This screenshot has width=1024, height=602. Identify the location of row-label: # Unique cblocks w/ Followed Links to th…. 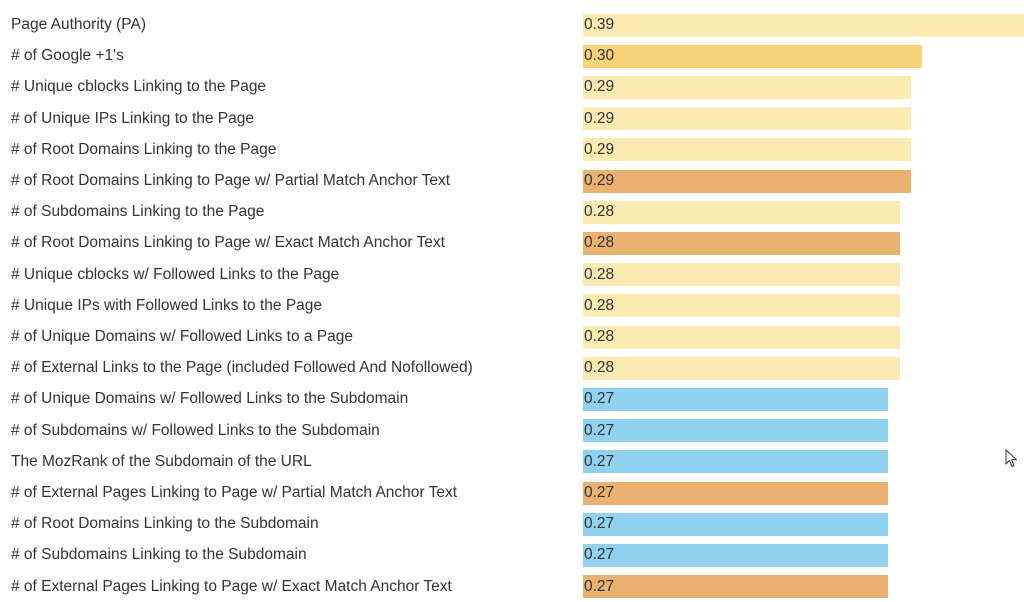
(175, 274).